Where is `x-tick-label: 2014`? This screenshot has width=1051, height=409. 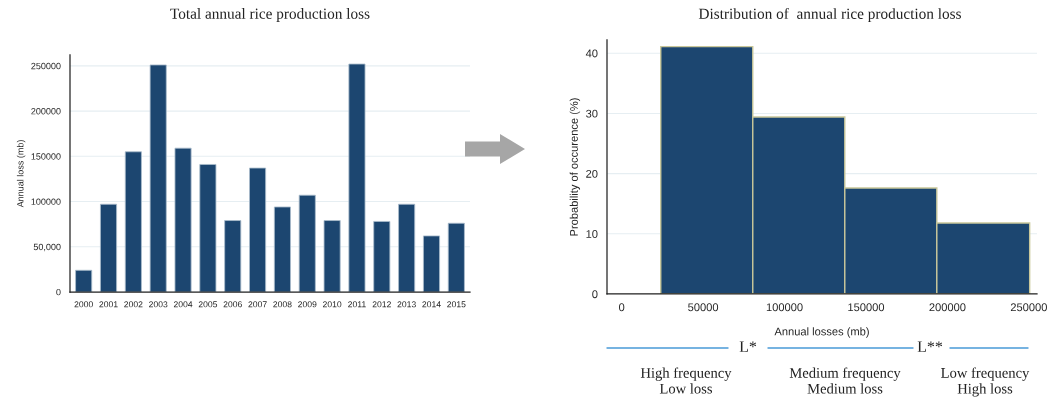 x-tick-label: 2014 is located at coordinates (431, 304).